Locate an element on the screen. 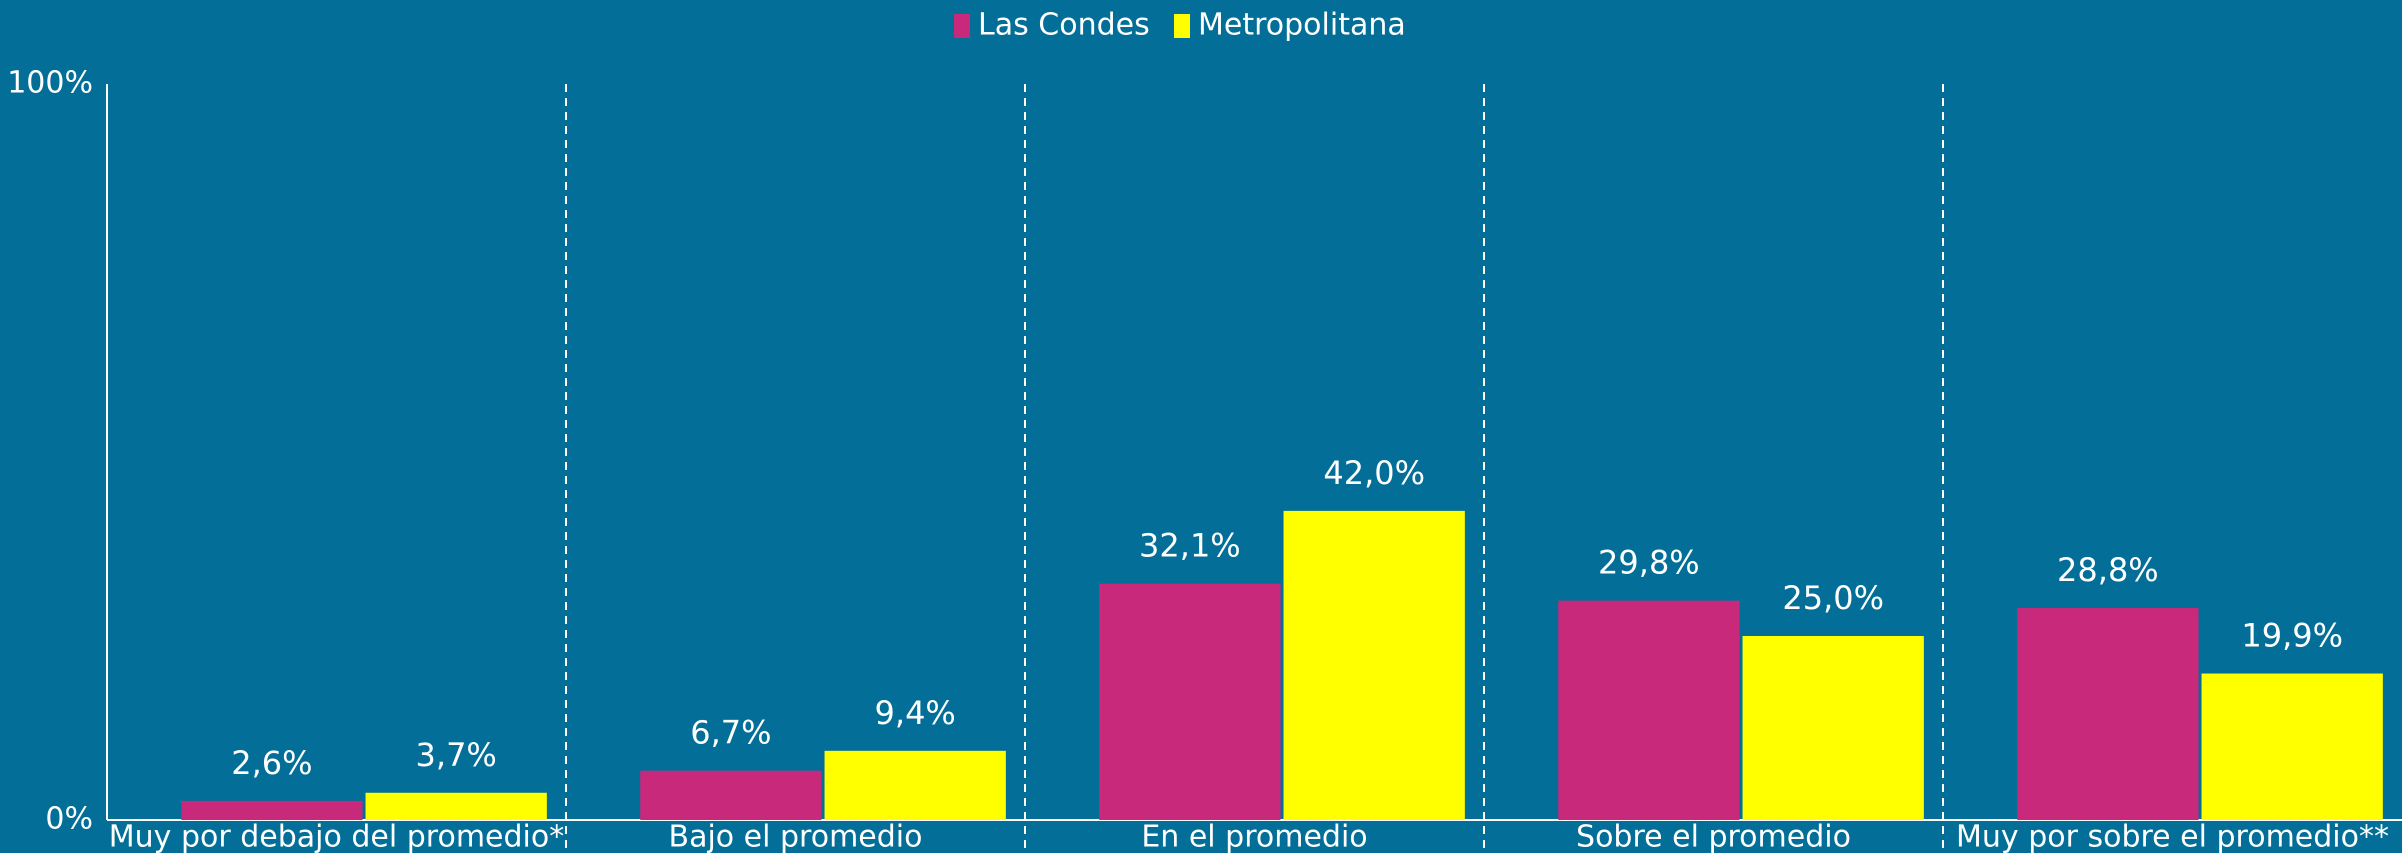  x-tick-label: Muy por debajo del promedio* is located at coordinates (336, 836).